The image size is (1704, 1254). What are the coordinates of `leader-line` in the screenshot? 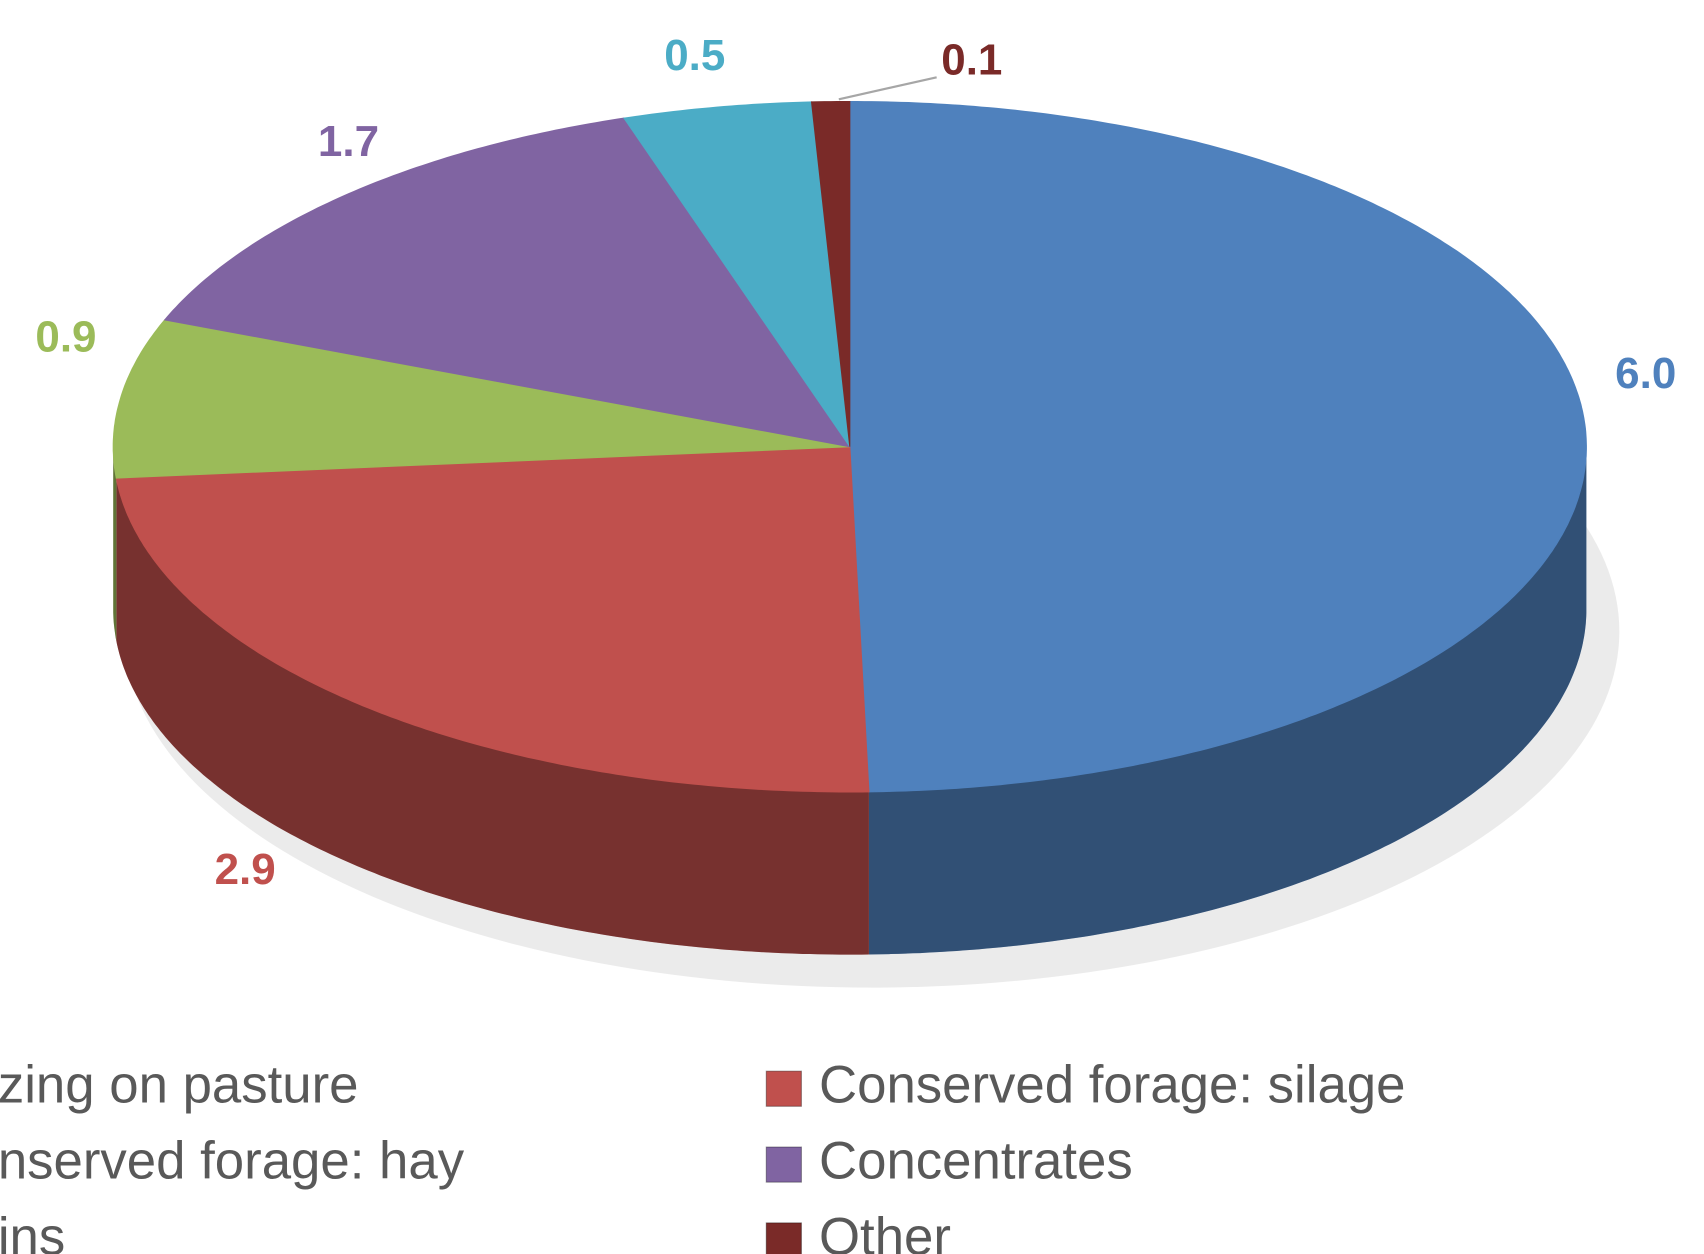 It's located at (887, 88).